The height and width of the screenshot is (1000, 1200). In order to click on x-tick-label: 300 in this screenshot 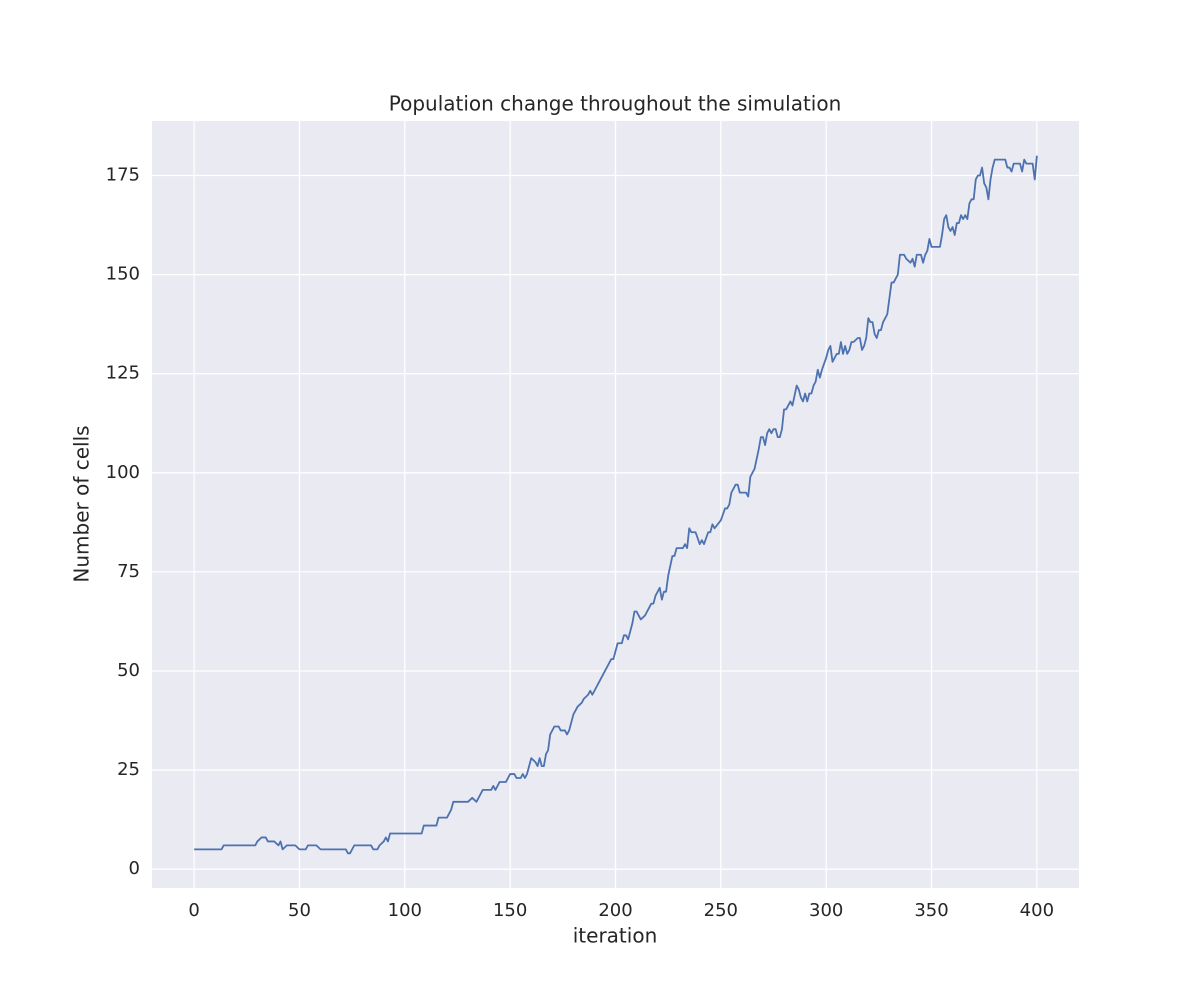, I will do `click(826, 910)`.